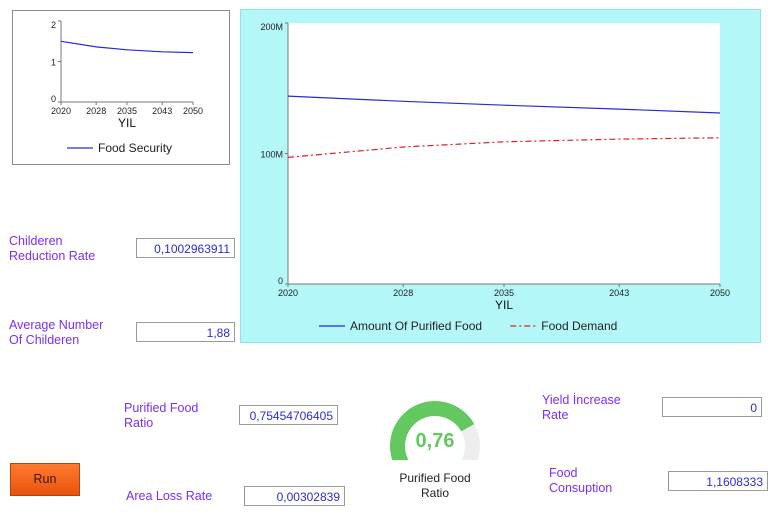 Image resolution: width=781 pixels, height=521 pixels. What do you see at coordinates (470, 445) in the screenshot?
I see `gauge-track` at bounding box center [470, 445].